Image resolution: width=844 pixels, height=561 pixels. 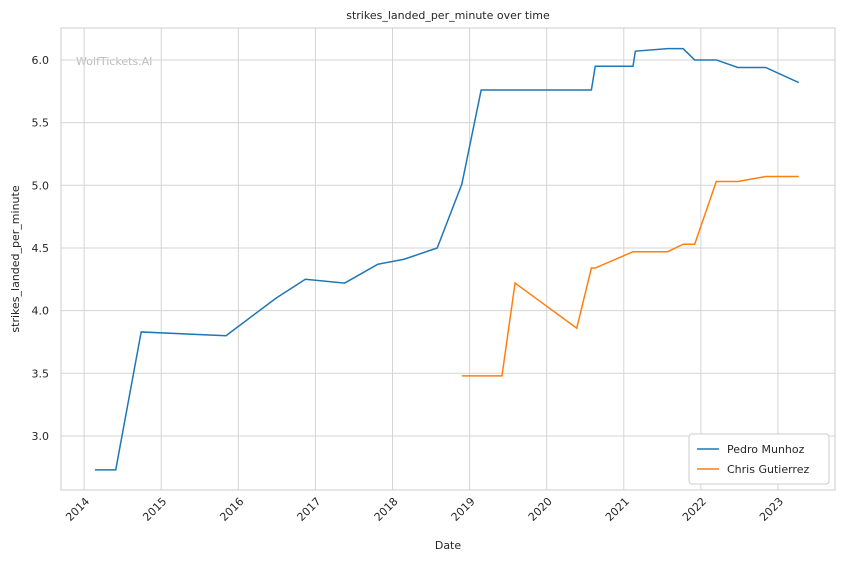 I want to click on y-tick-label: 3.0, so click(x=41, y=436).